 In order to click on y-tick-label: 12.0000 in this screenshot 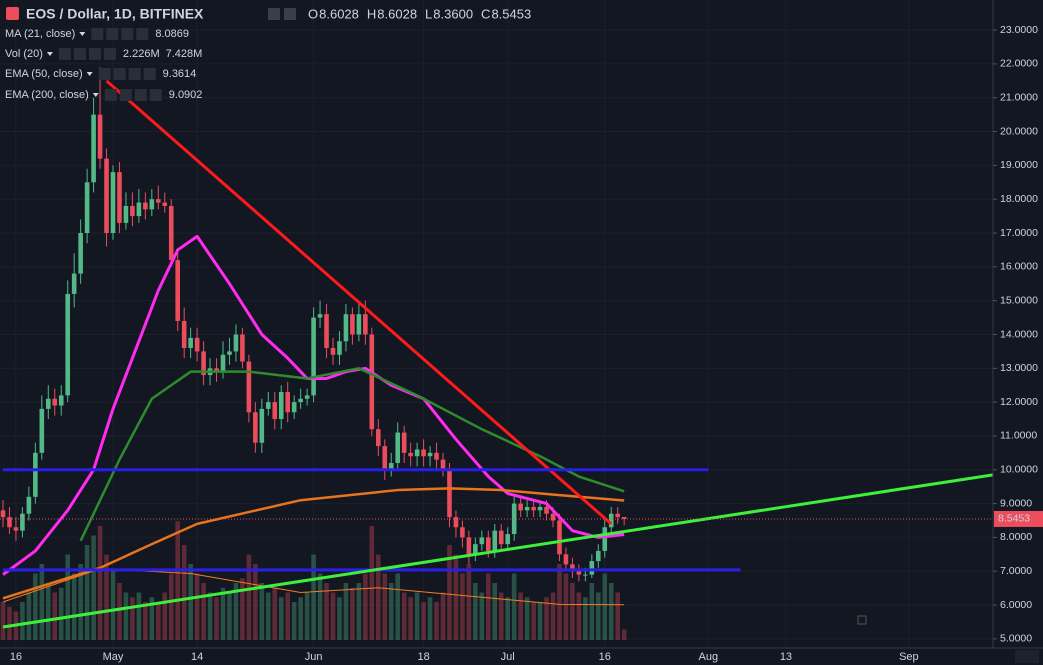, I will do `click(1019, 402)`.